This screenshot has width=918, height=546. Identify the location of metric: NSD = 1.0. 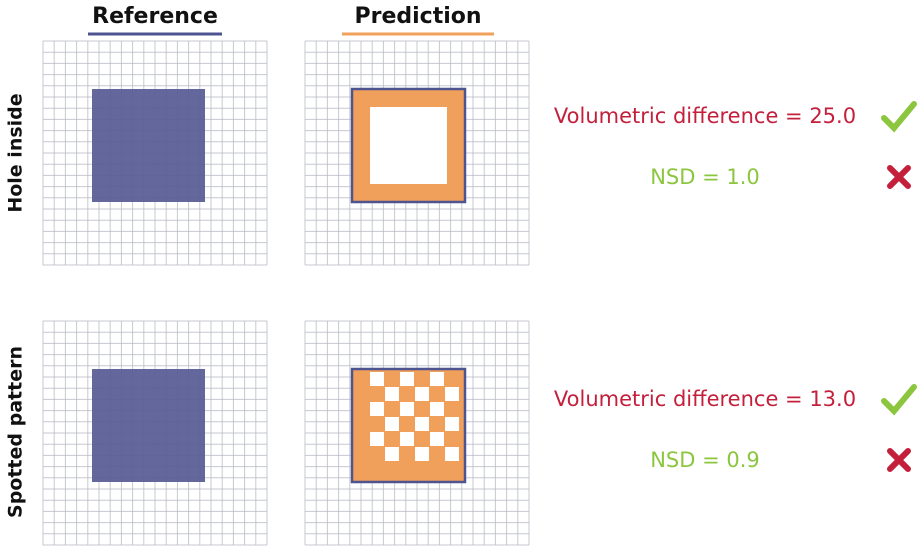
(705, 177).